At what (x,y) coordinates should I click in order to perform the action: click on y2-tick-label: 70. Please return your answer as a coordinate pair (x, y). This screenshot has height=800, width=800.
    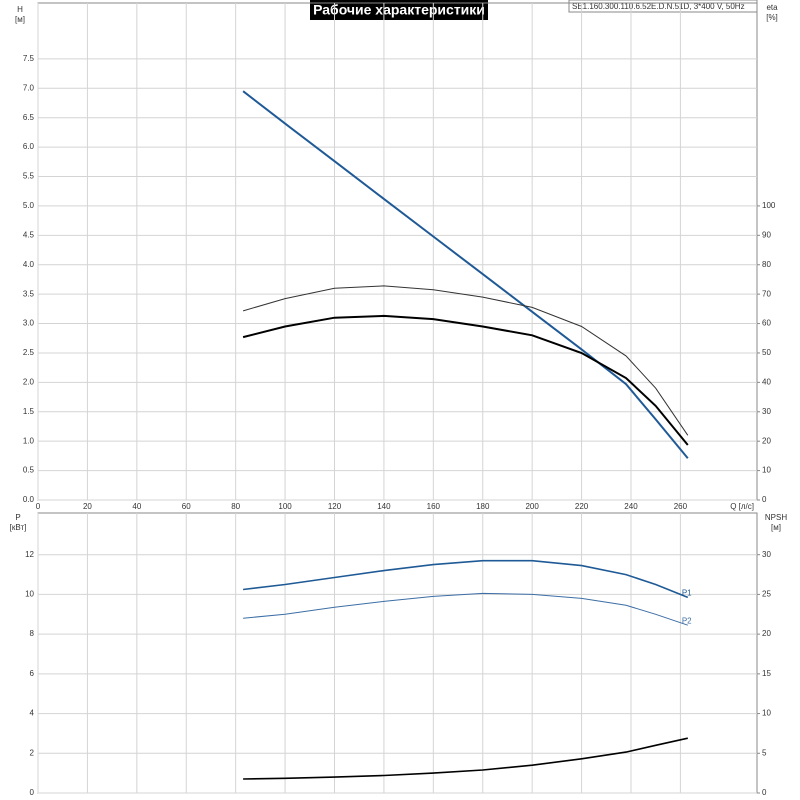
    Looking at the image, I should click on (766, 293).